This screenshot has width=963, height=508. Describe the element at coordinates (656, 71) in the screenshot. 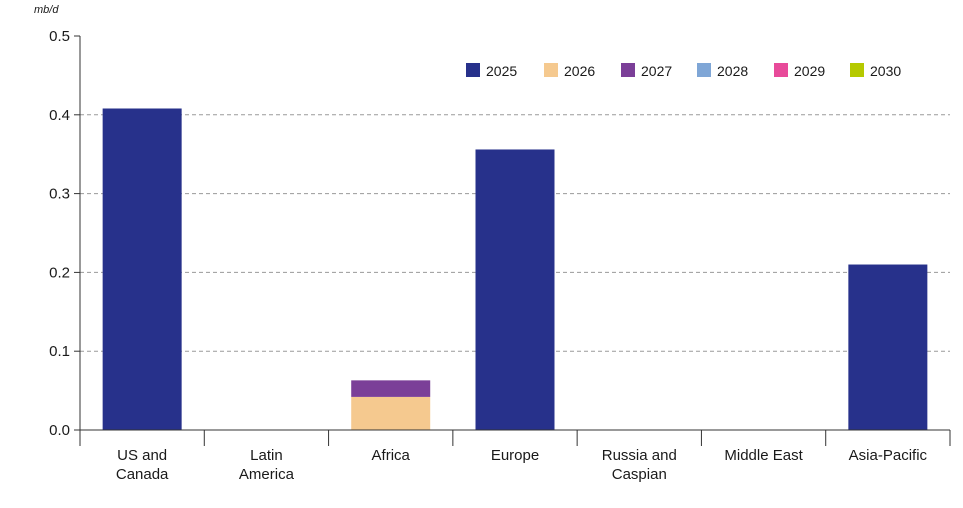

I see `legend-label-2027: 2027` at that location.